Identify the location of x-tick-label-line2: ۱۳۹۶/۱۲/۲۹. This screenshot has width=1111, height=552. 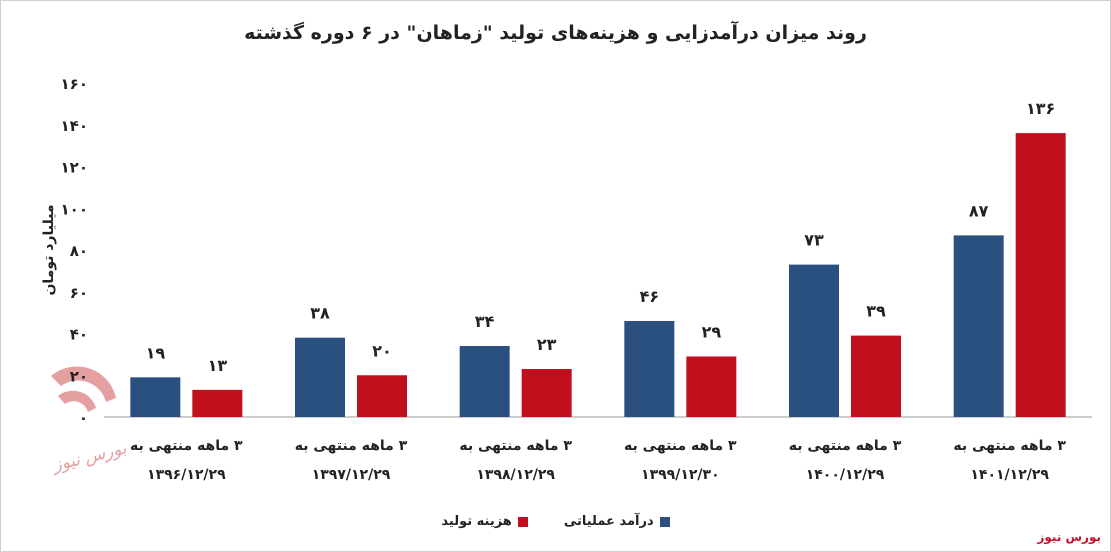
(186, 475).